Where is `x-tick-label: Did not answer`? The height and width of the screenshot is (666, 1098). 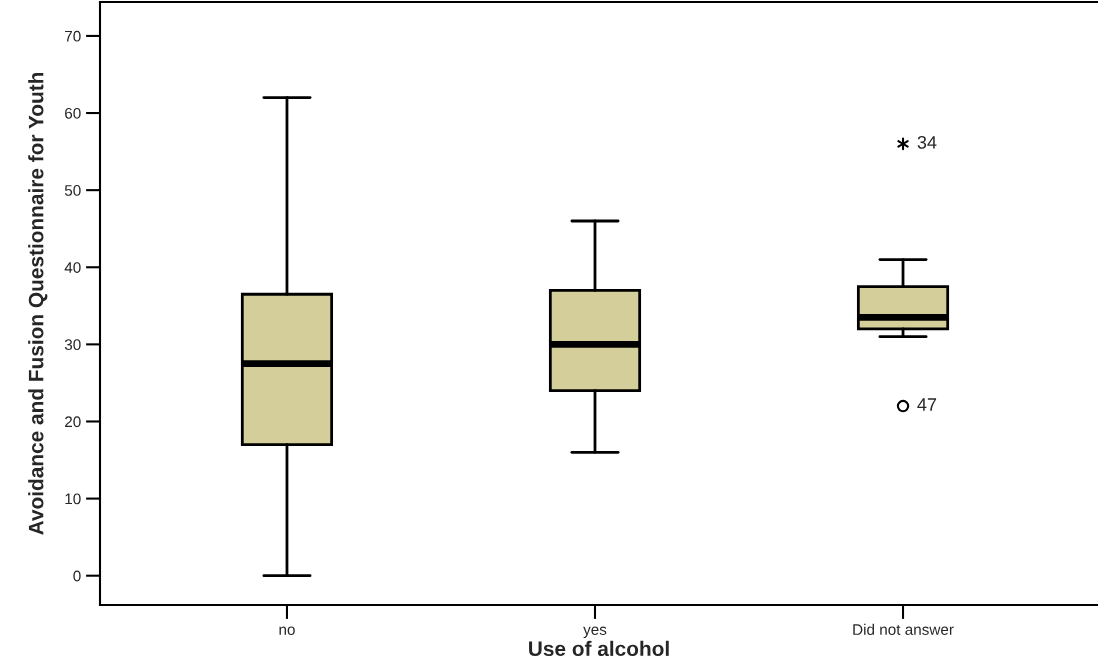 x-tick-label: Did not answer is located at coordinates (903, 629).